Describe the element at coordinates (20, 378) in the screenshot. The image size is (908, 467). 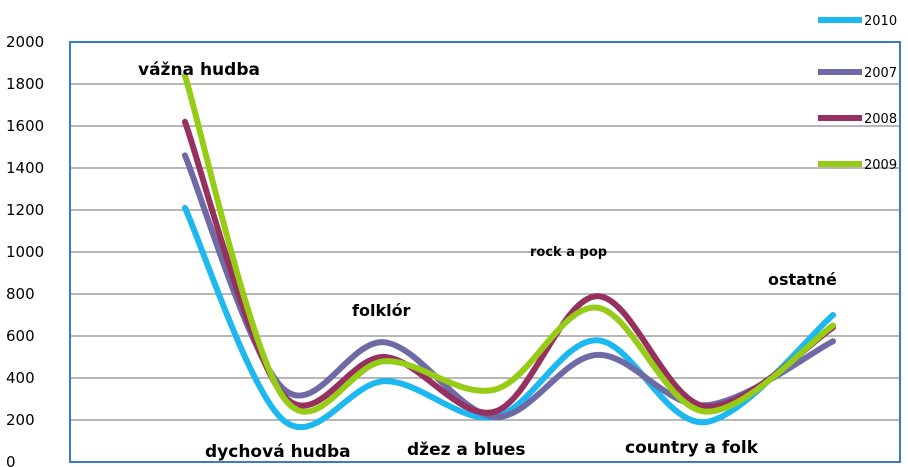
I see `y-tick-label: 400` at that location.